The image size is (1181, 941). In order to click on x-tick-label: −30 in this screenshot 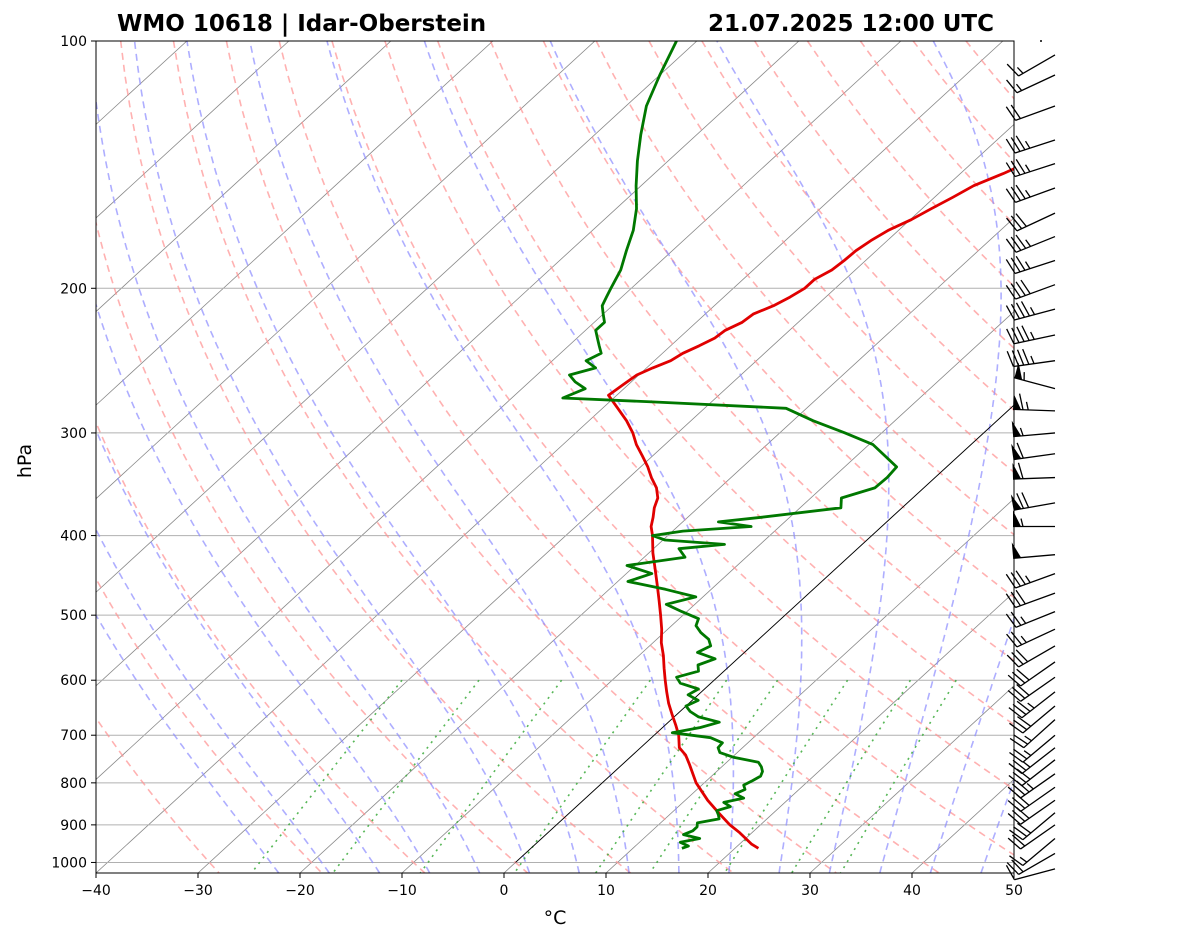, I will do `click(198, 891)`.